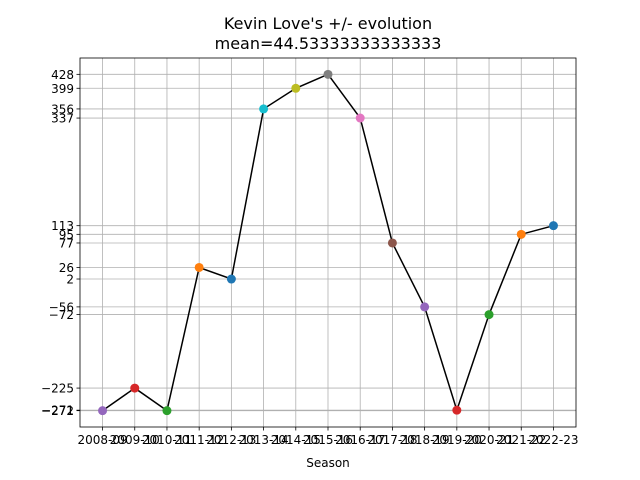 Image resolution: width=640 pixels, height=480 pixels. I want to click on x-tick-label: 2021-22, so click(521, 440).